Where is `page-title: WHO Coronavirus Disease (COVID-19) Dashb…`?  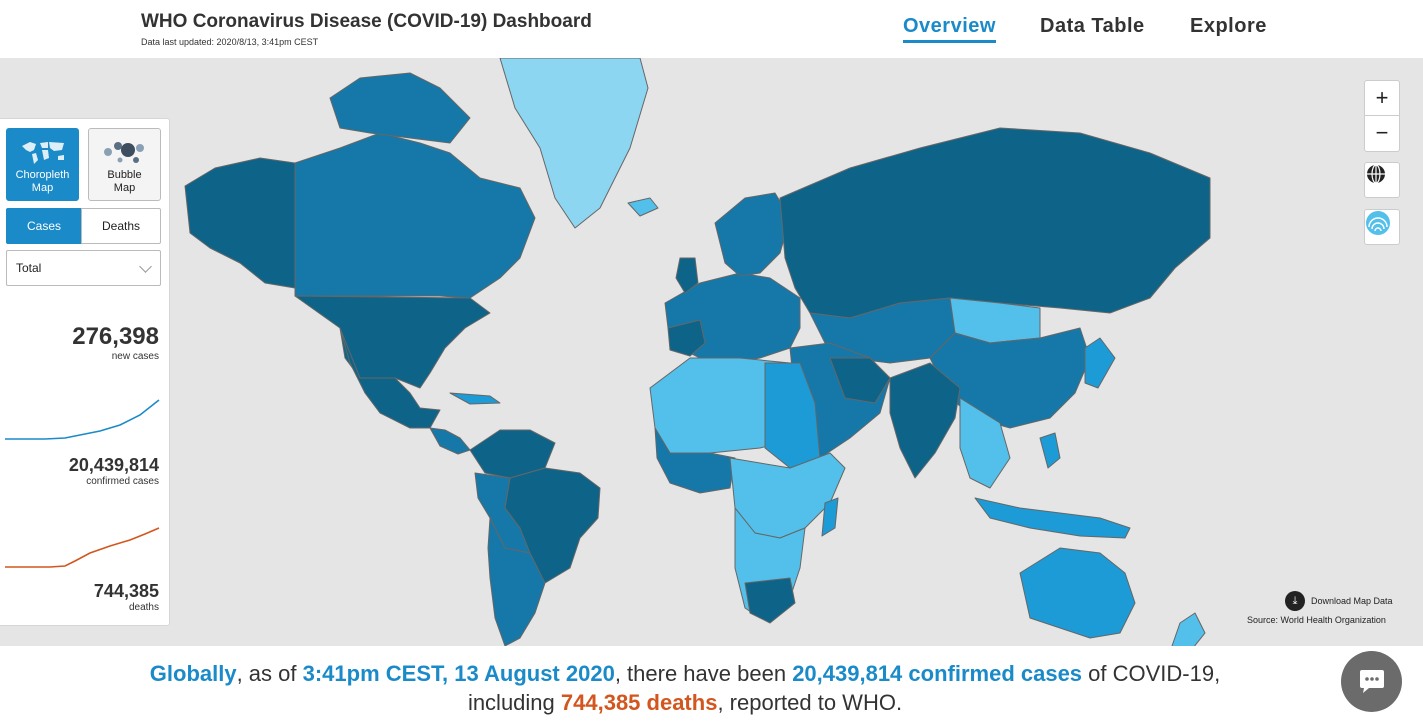
page-title: WHO Coronavirus Disease (COVID-19) Dashb… is located at coordinates (366, 21).